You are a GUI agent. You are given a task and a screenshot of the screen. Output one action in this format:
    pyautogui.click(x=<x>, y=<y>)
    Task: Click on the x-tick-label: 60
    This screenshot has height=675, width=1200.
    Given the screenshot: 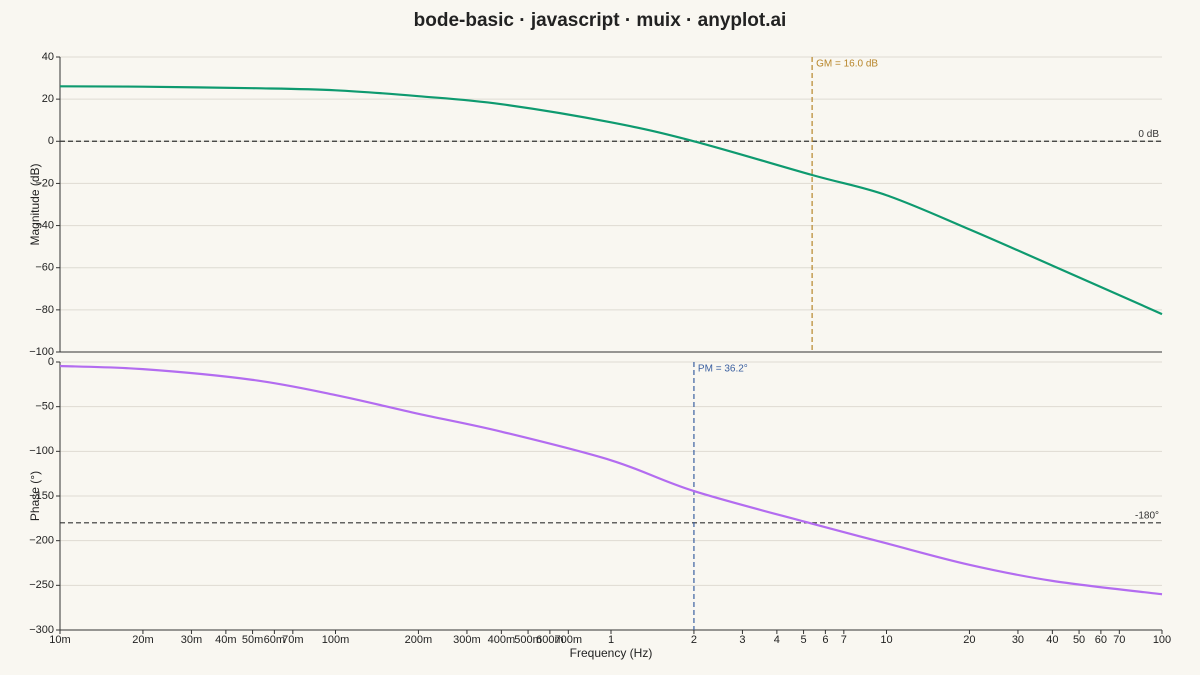 What is the action you would take?
    pyautogui.click(x=1101, y=640)
    